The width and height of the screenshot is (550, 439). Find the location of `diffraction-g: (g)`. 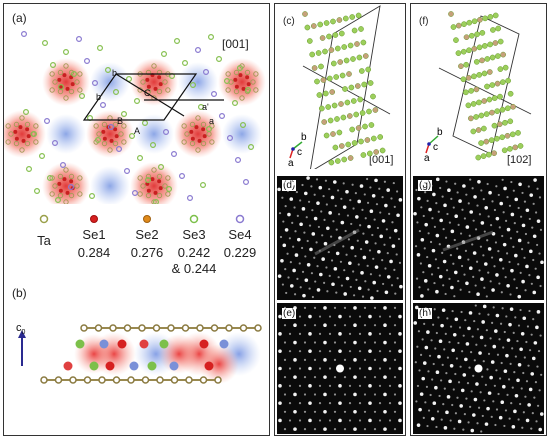

diffraction-g: (g) is located at coordinates (478, 238).